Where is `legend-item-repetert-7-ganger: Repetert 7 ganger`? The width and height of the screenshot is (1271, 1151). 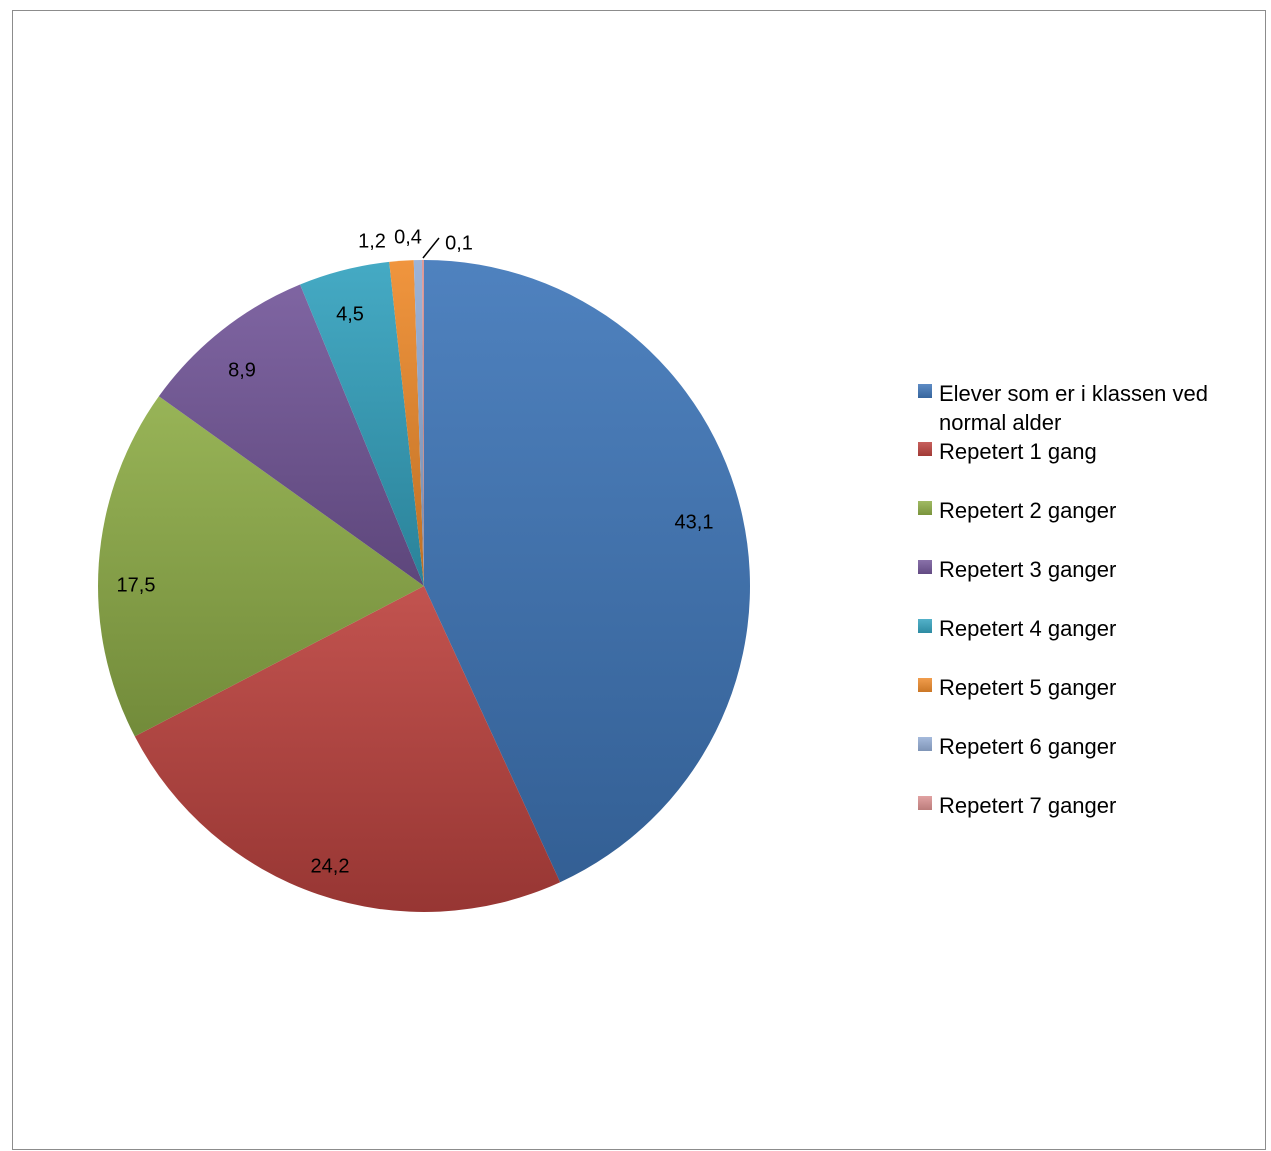
legend-item-repetert-7-ganger: Repetert 7 ganger is located at coordinates (1063, 805).